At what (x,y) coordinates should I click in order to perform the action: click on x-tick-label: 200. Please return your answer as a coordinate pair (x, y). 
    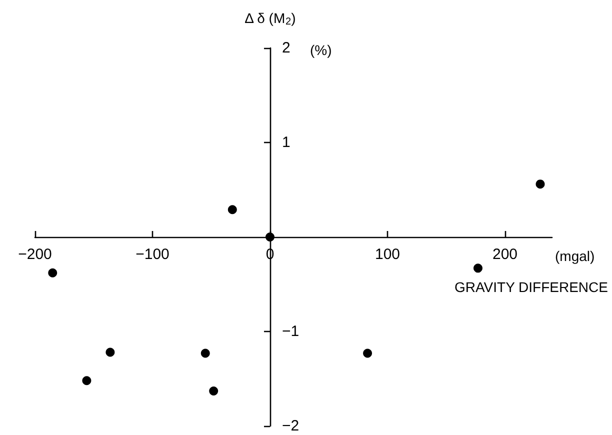
    Looking at the image, I should click on (505, 254).